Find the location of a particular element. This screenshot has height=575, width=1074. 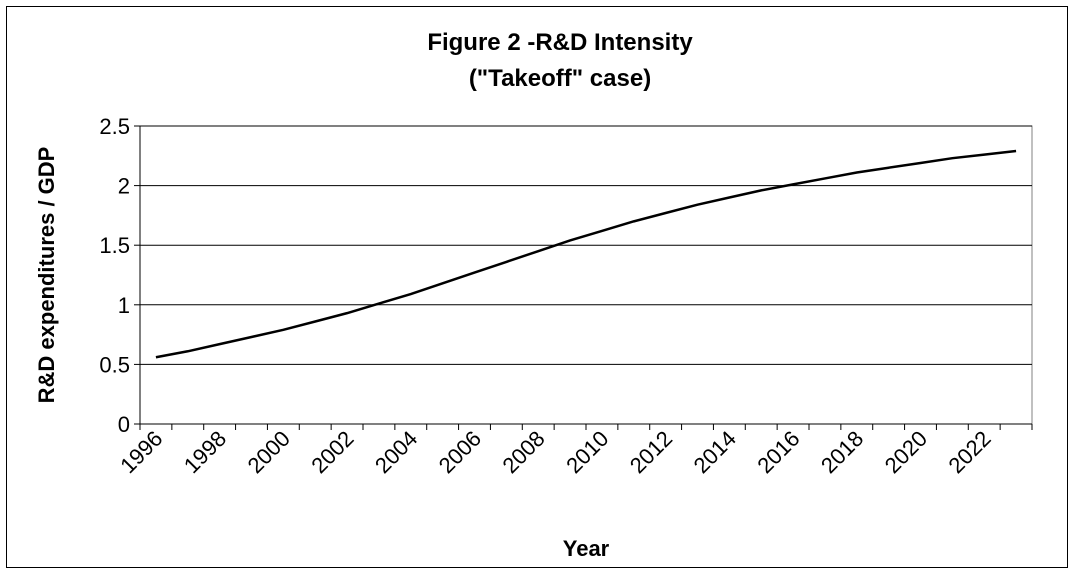

y-tick-label: 1 is located at coordinates (124, 305).